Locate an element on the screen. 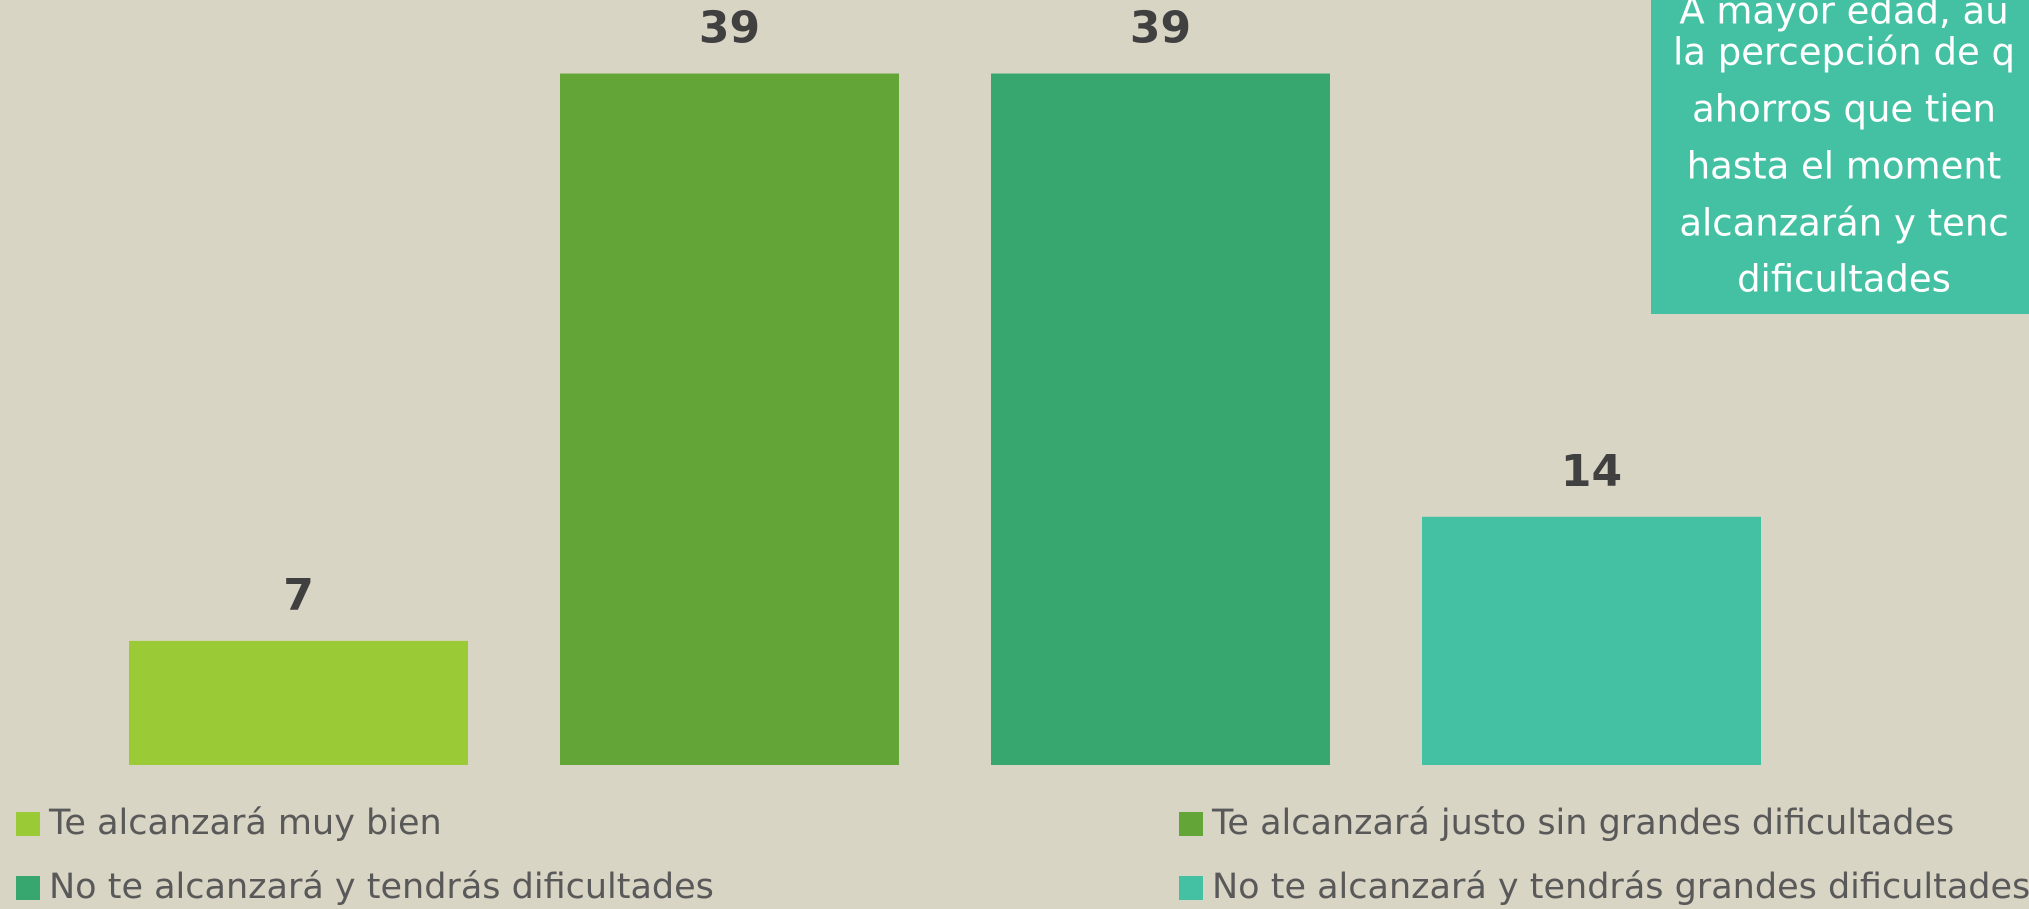  data-label: 7 is located at coordinates (298, 595).